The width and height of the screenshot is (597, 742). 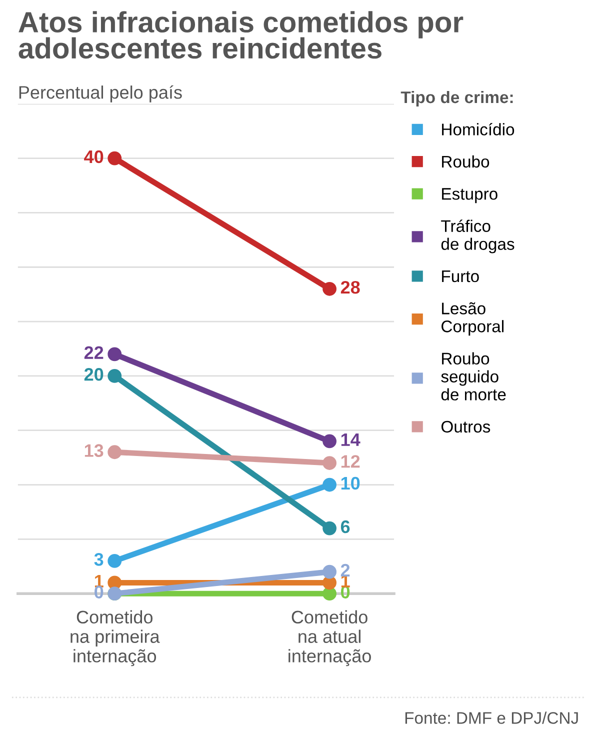 What do you see at coordinates (491, 718) in the screenshot?
I see `source-note: Fonte: DMF e DPJ/CNJ` at bounding box center [491, 718].